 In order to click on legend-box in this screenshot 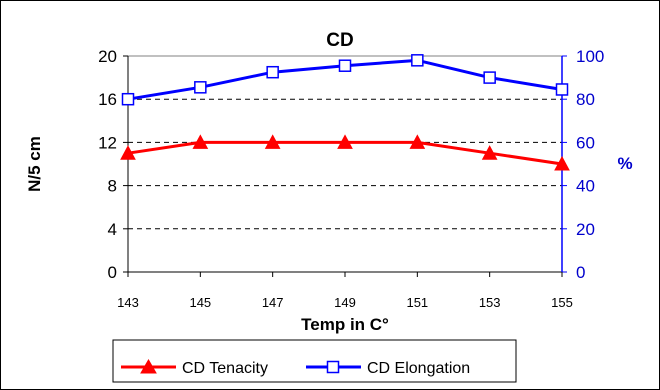, I will do `click(314, 361)`.